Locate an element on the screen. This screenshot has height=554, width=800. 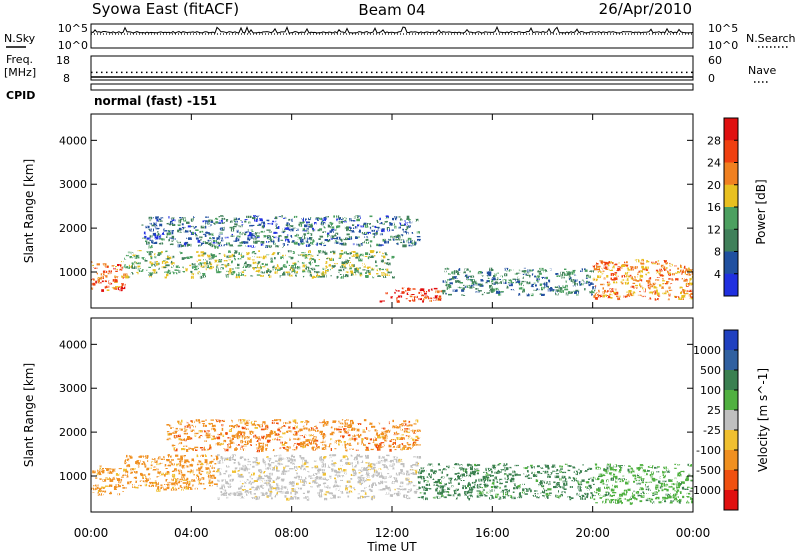
xlabel: Time UT is located at coordinates (391, 547).